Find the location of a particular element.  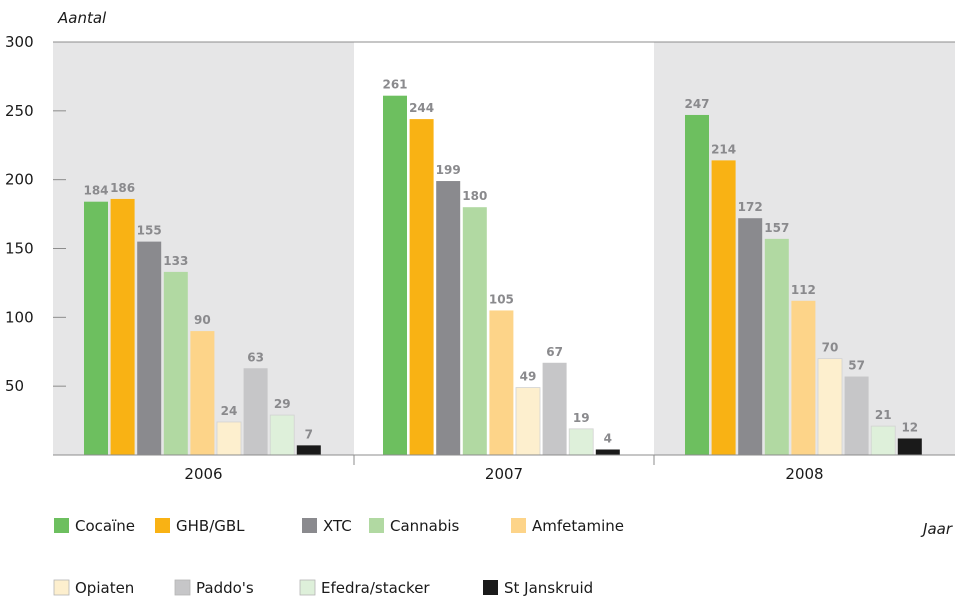

data-label-2008-2: 172 is located at coordinates (750, 207).